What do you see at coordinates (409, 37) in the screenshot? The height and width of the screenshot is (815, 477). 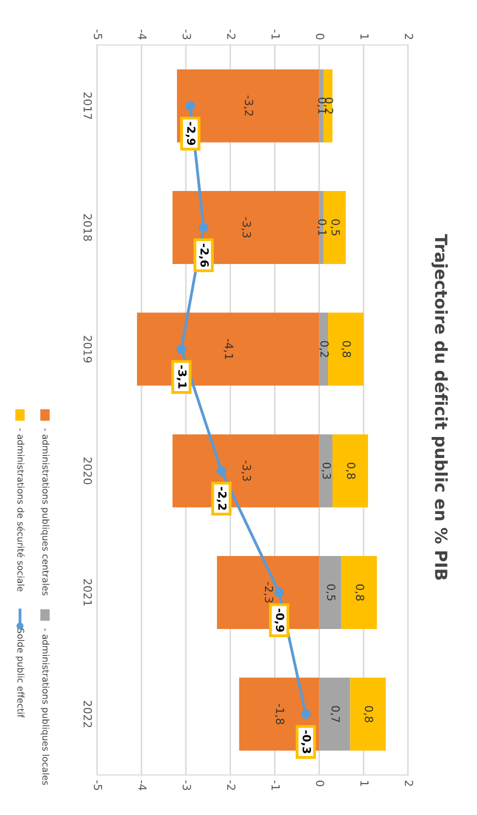 I see `x-tick-label: 2` at bounding box center [409, 37].